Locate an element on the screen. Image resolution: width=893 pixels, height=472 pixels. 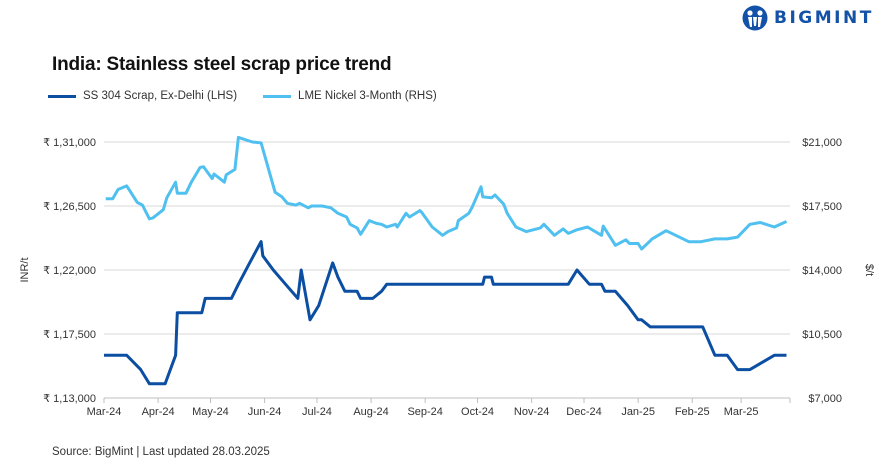
brand-name: BIGMINT is located at coordinates (824, 18).